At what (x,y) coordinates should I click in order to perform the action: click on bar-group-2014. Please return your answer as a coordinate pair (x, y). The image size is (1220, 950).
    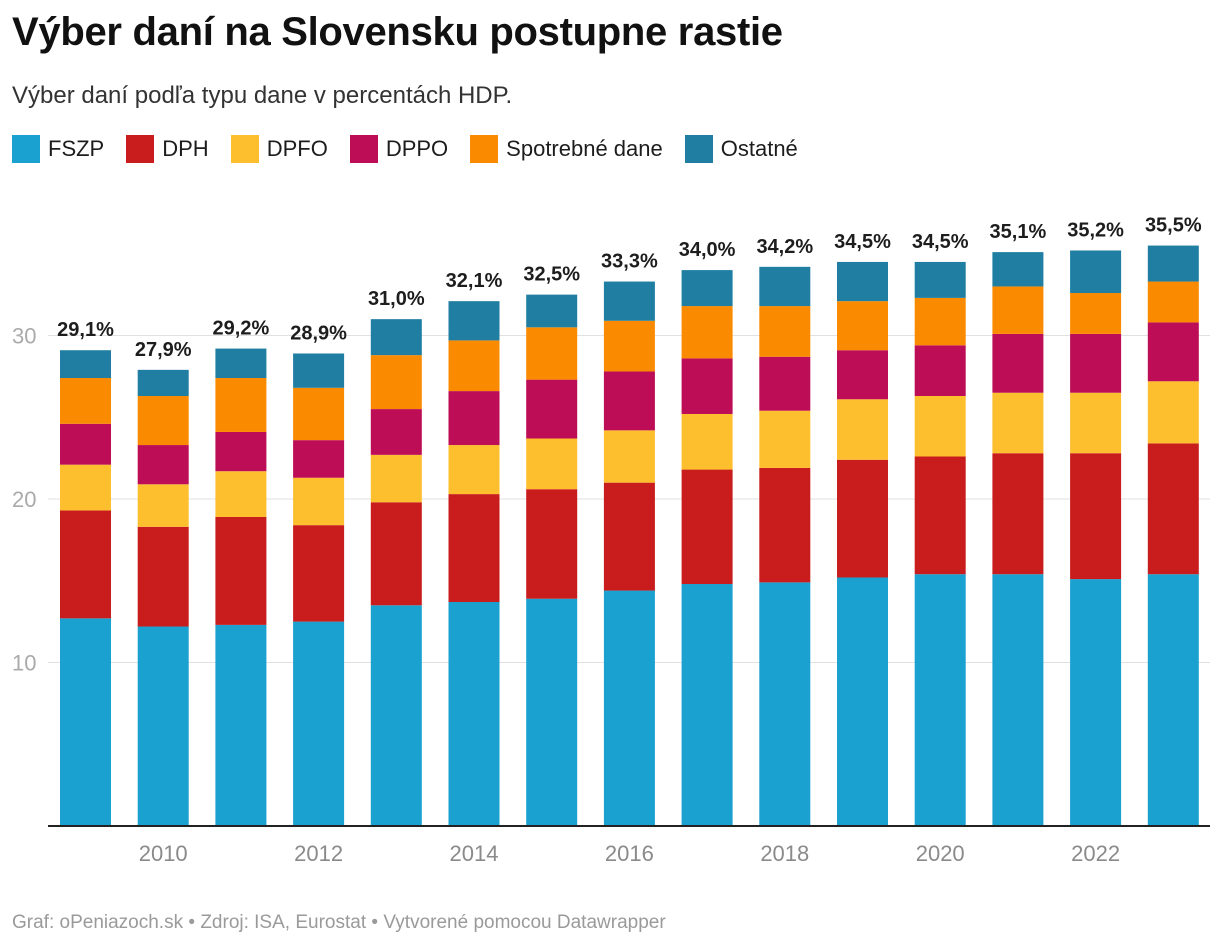
    Looking at the image, I should click on (474, 563).